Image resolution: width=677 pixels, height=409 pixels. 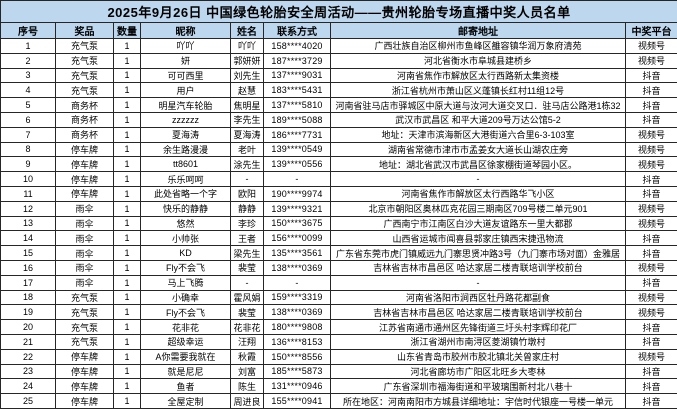 What do you see at coordinates (478, 297) in the screenshot?
I see `cell-address: 河南省洛阳市涧西区牡丹路花都副食` at bounding box center [478, 297].